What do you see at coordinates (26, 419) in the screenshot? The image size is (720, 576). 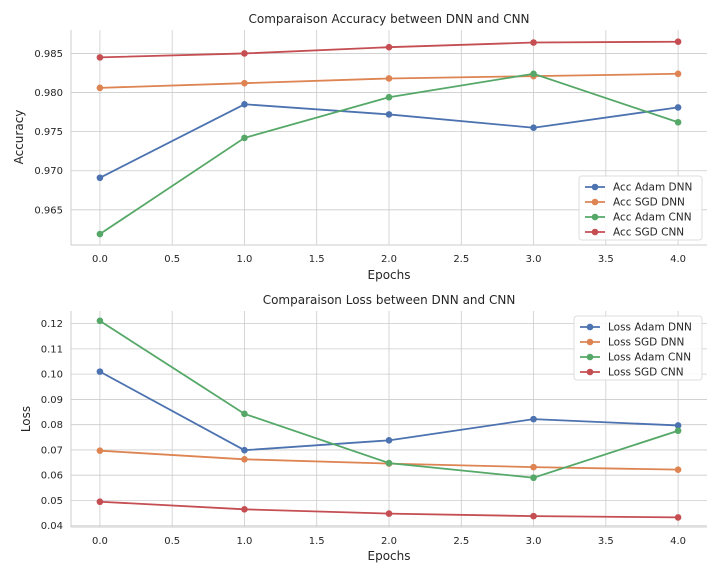 I see `loss-y-axis-label: Loss` at bounding box center [26, 419].